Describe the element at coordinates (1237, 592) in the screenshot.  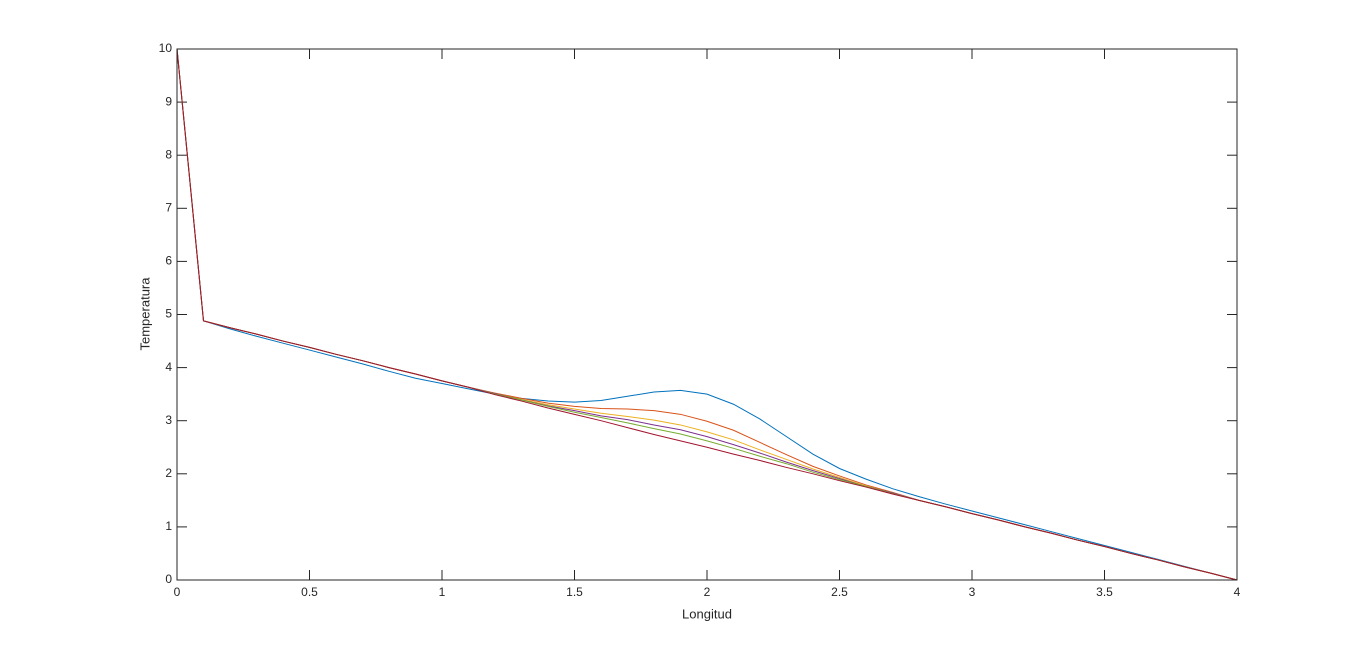
I see `x-tick-label: 4` at that location.